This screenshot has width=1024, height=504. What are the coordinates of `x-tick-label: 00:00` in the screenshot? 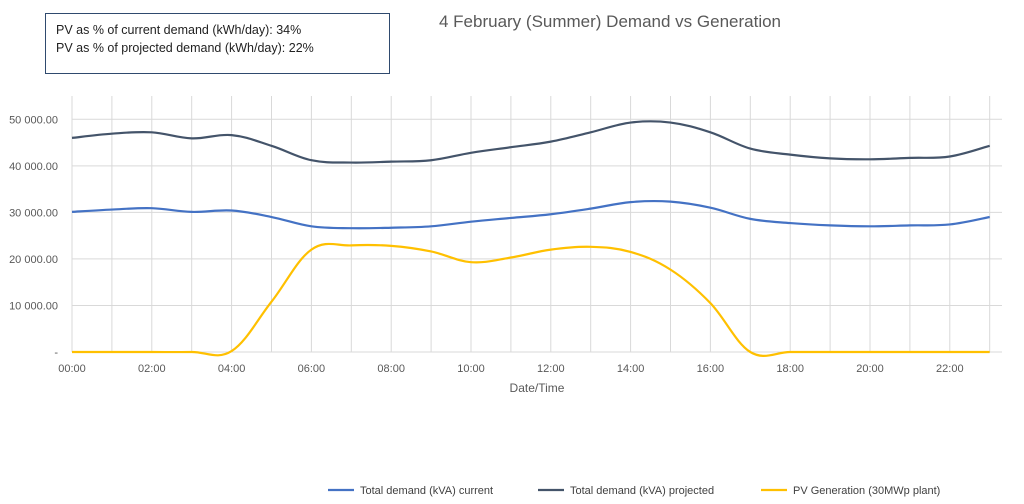 It's located at (72, 369).